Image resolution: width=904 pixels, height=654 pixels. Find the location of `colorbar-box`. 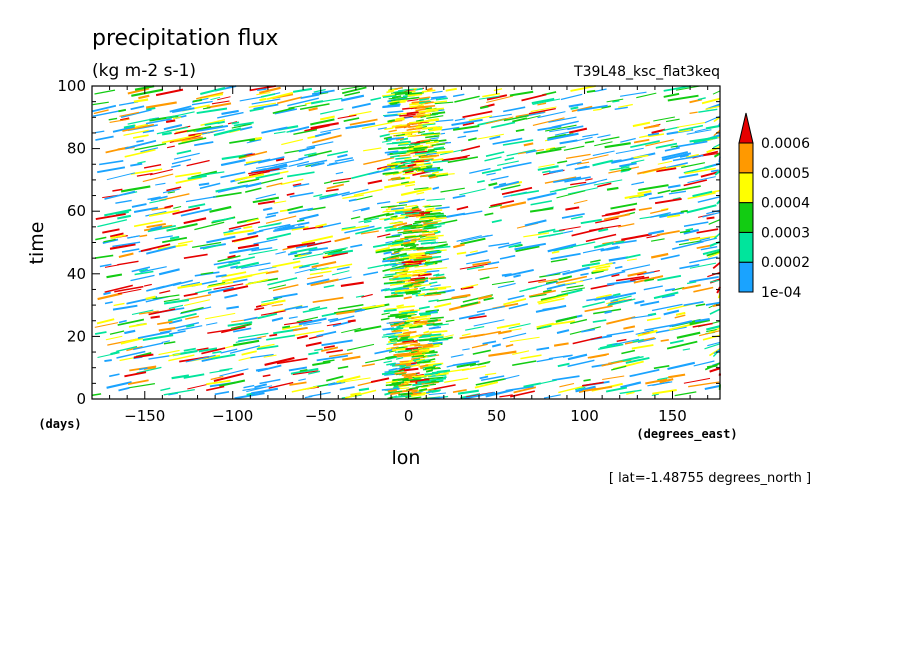

colorbar-box is located at coordinates (746, 277).